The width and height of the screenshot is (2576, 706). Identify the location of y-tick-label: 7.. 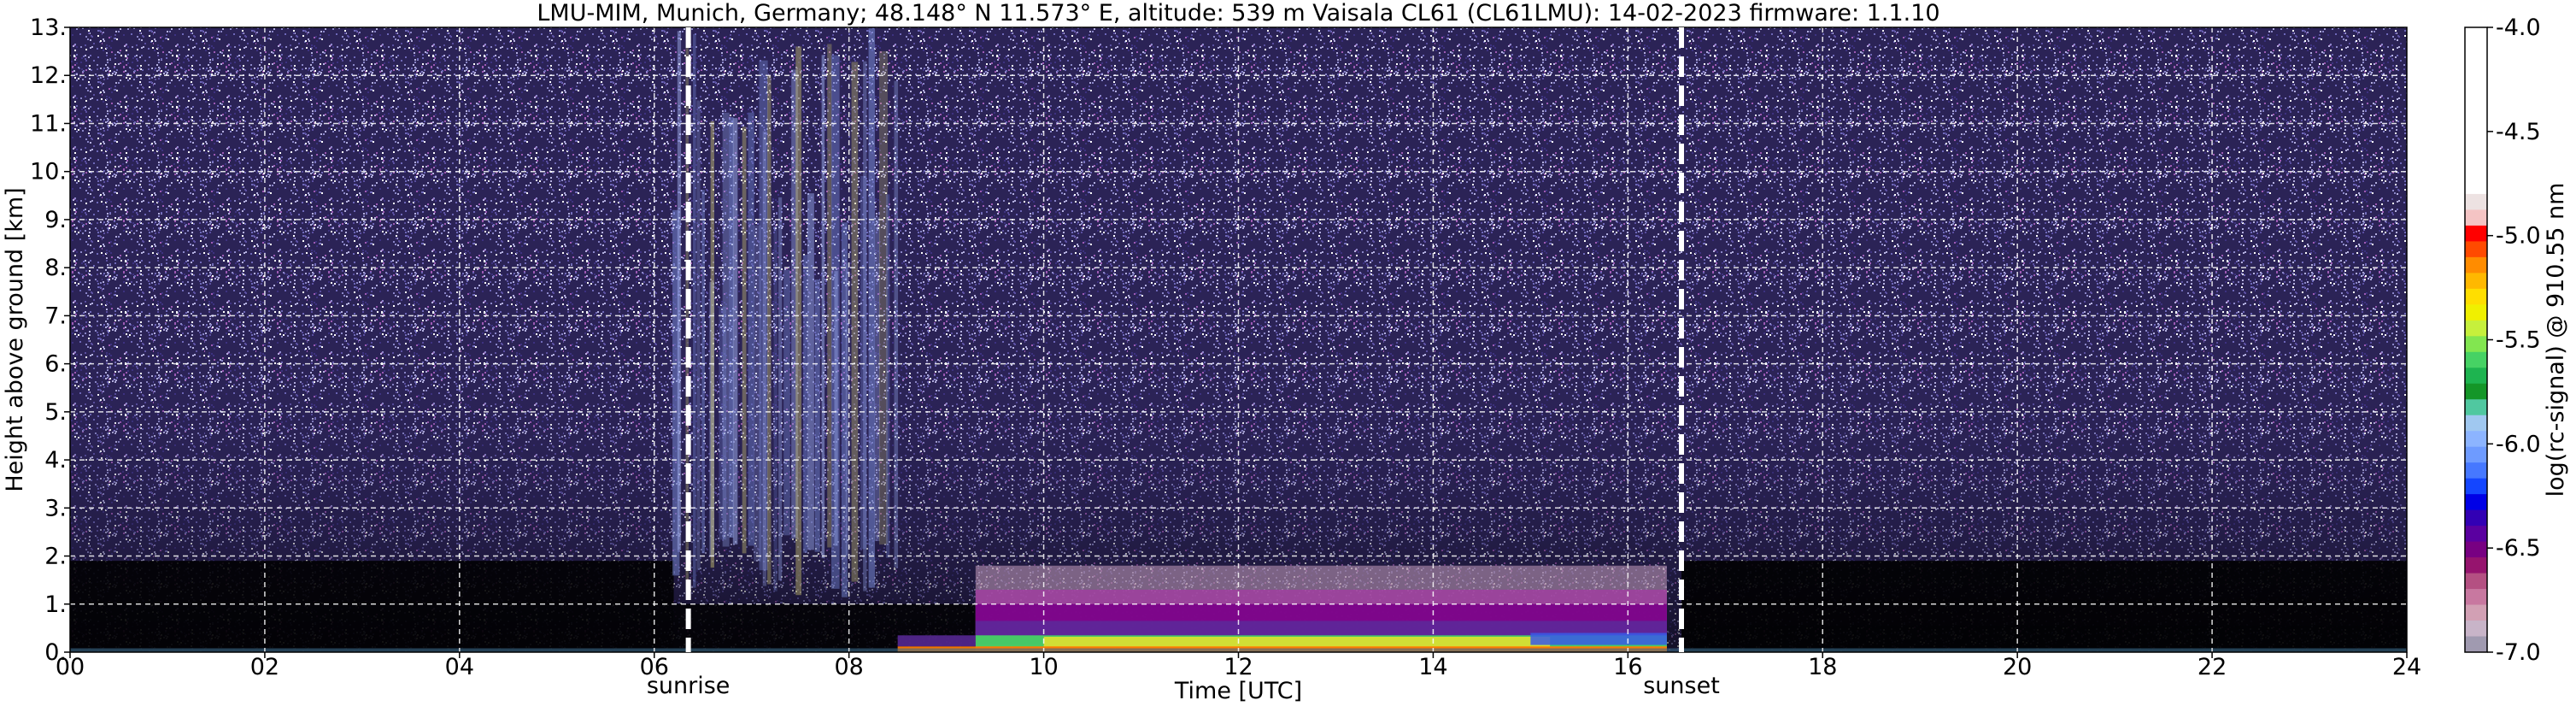
(55, 316).